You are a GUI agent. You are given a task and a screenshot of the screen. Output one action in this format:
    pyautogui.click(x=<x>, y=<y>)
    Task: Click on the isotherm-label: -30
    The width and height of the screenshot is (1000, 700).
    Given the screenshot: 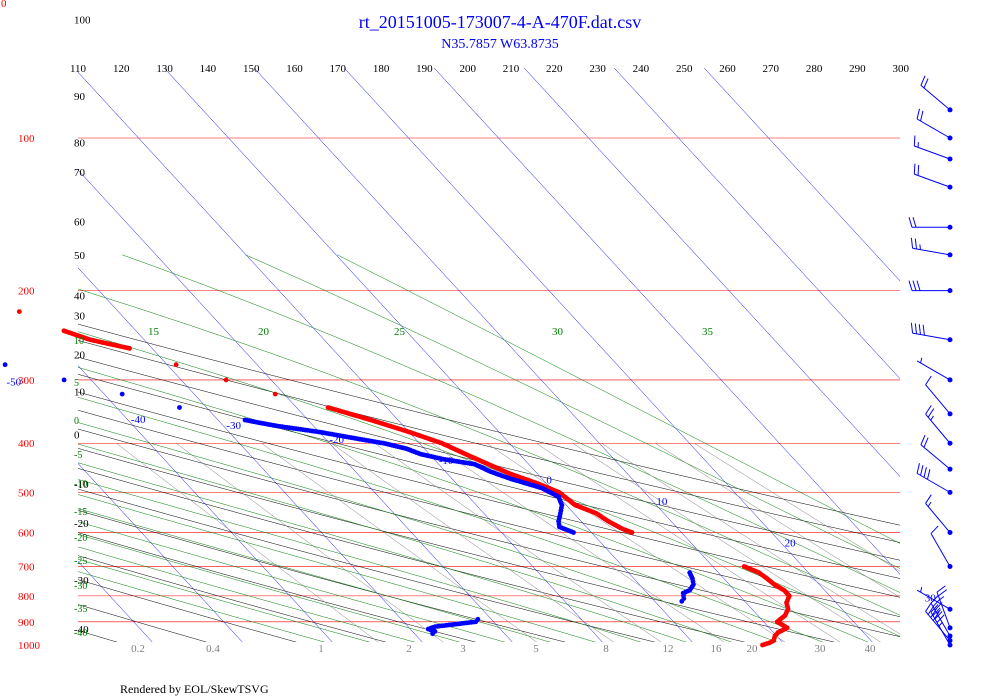 What is the action you would take?
    pyautogui.click(x=233, y=426)
    